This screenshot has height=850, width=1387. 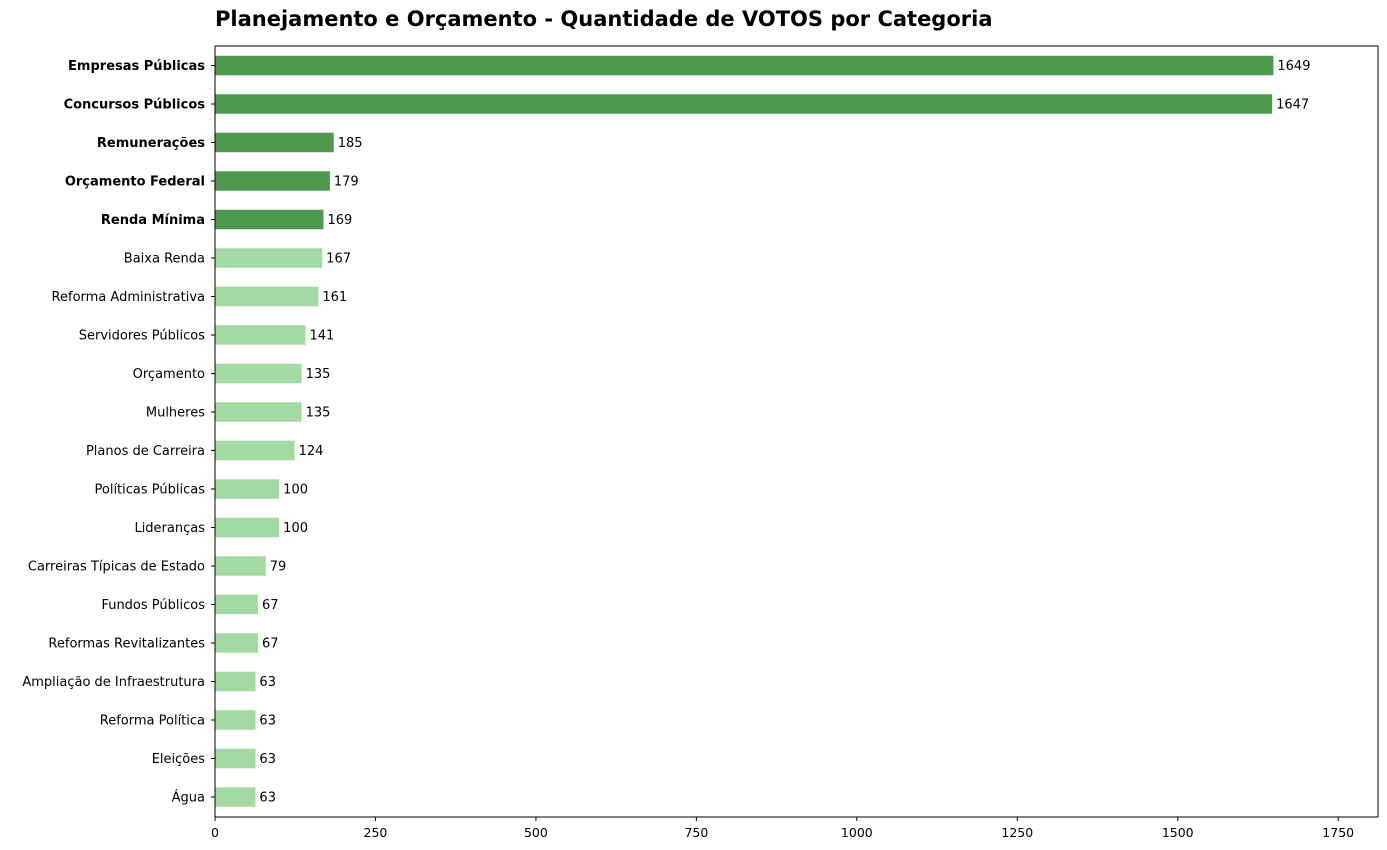 What do you see at coordinates (278, 567) in the screenshot?
I see `value-label: 79` at bounding box center [278, 567].